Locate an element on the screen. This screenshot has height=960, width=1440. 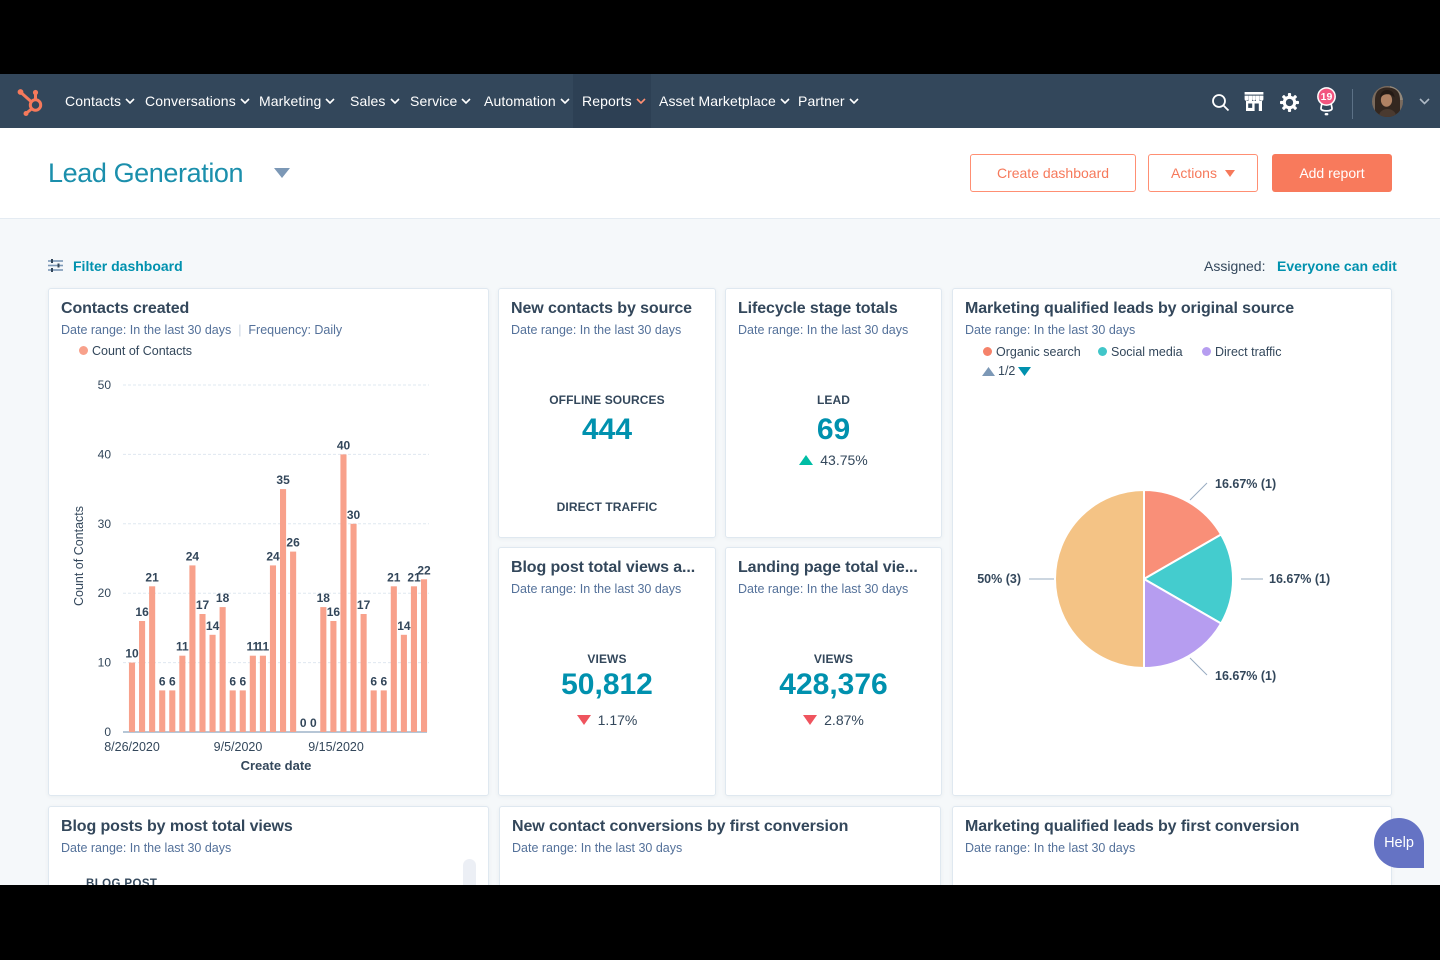
svg-text: 9/15/2020 is located at coordinates (336, 747).